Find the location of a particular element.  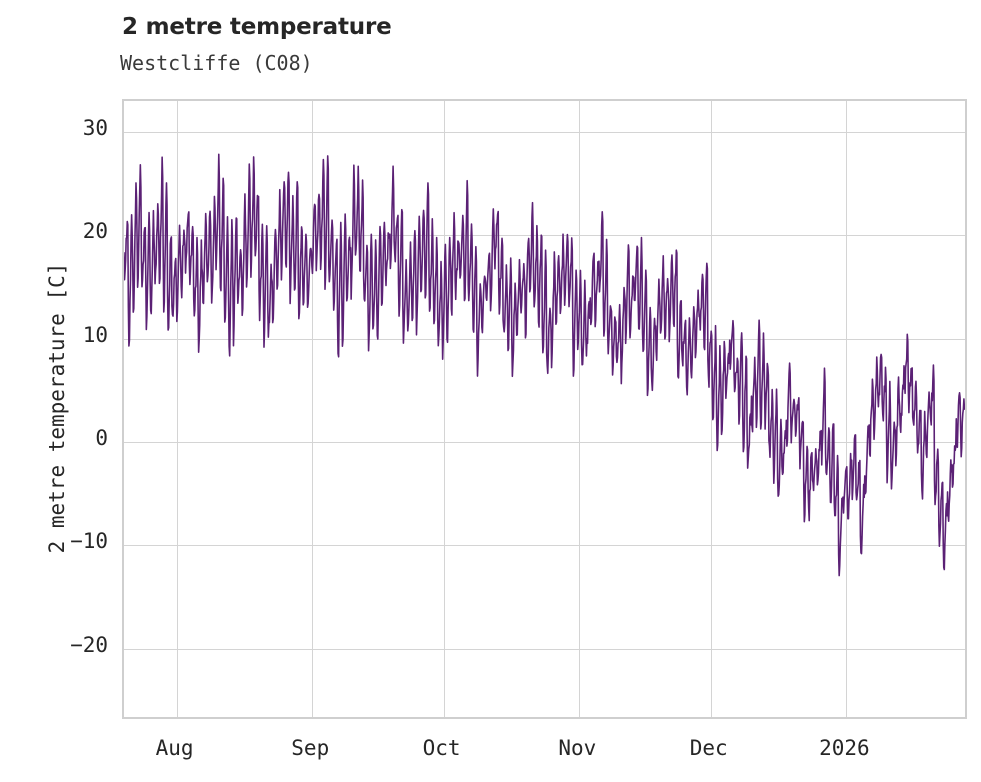

x-tick-label: 2026 is located at coordinates (844, 748).